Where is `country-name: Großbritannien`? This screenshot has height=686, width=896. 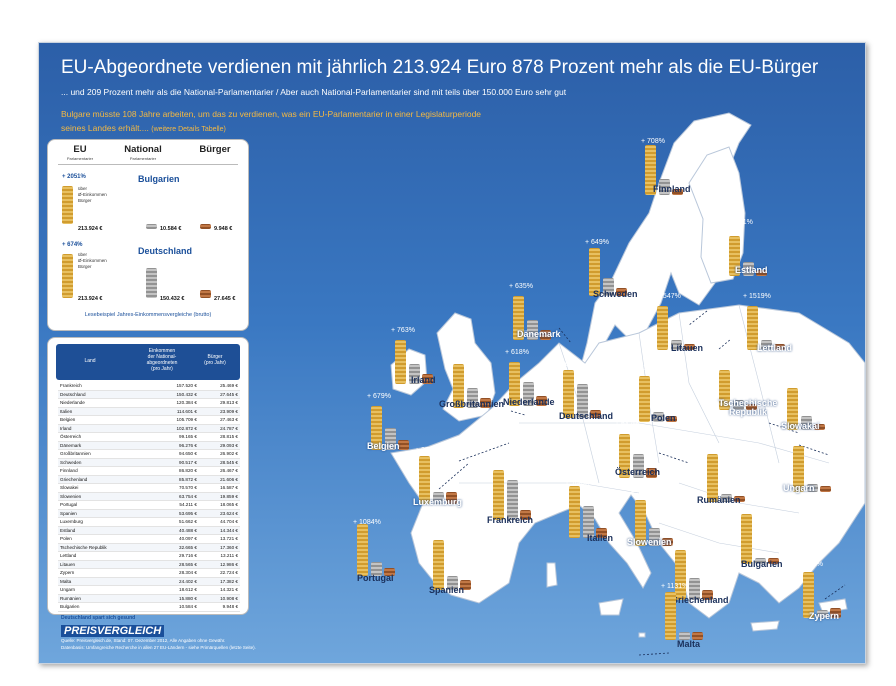
country-name: Großbritannien is located at coordinates (471, 404).